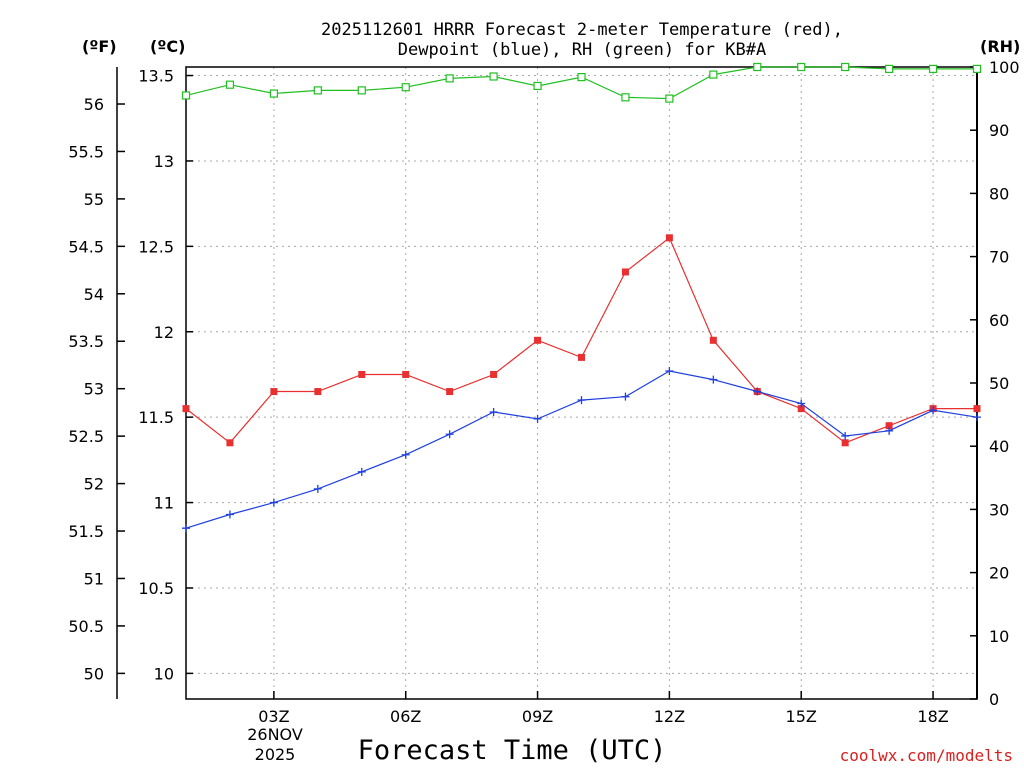 This screenshot has height=768, width=1024. What do you see at coordinates (94, 673) in the screenshot?
I see `fahrenheit-tick-label: 50` at bounding box center [94, 673].